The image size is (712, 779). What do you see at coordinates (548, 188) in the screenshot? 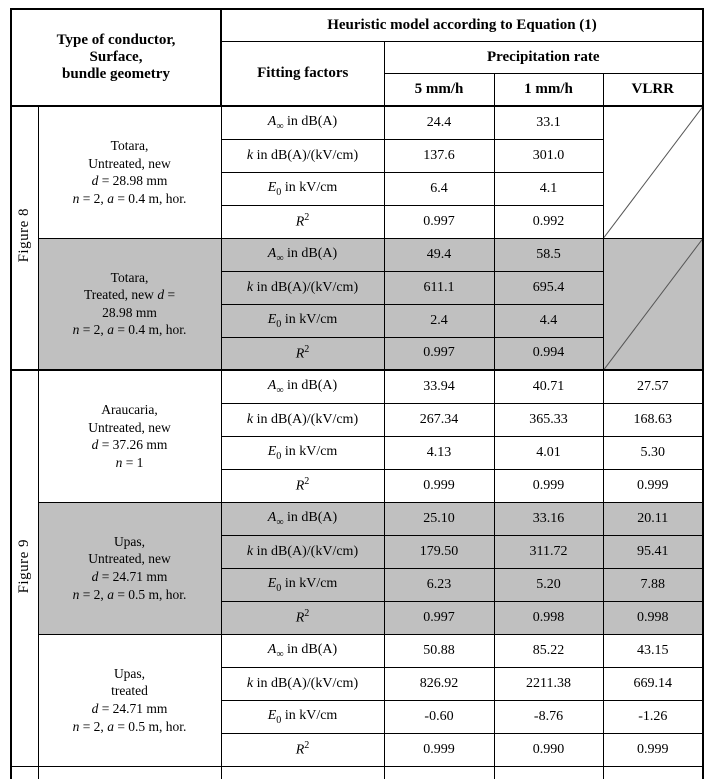
I see `value-cell-1mmh: 4.1` at bounding box center [548, 188].